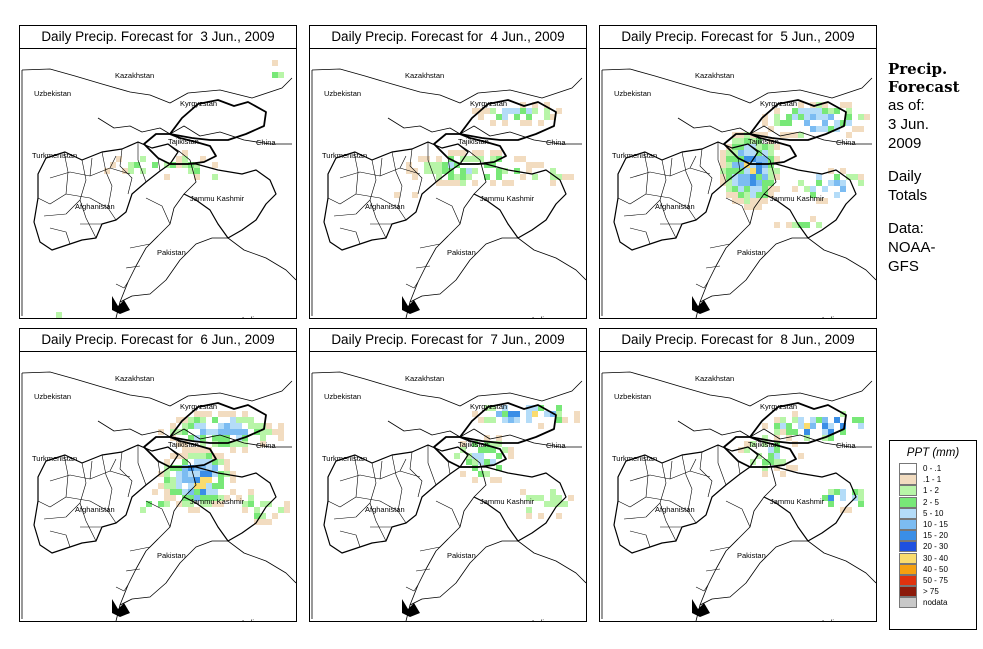 This screenshot has width=983, height=649. I want to click on legend-label: 30 - 40, so click(935, 558).